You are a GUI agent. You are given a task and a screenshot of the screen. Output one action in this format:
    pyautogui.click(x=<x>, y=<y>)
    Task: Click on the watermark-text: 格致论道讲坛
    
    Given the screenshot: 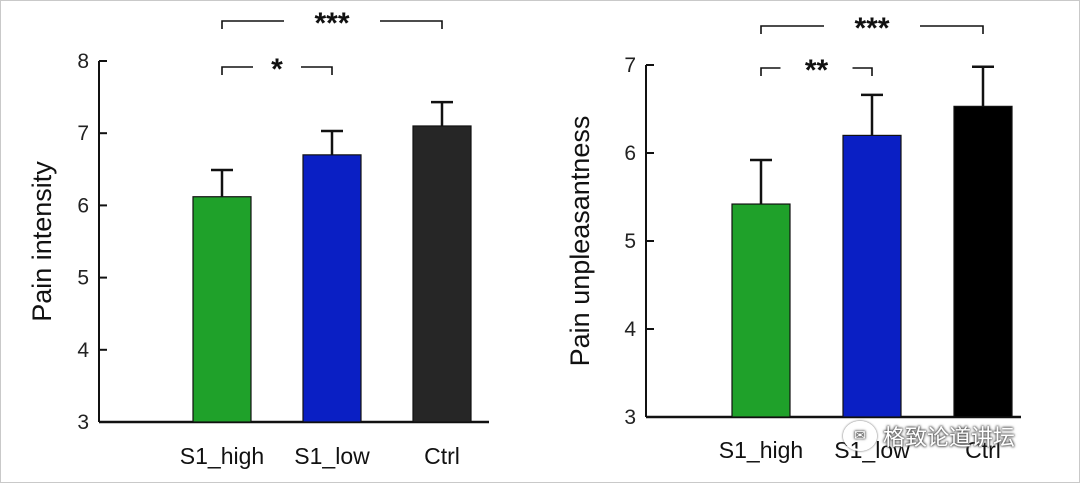 What is the action you would take?
    pyautogui.click(x=949, y=438)
    